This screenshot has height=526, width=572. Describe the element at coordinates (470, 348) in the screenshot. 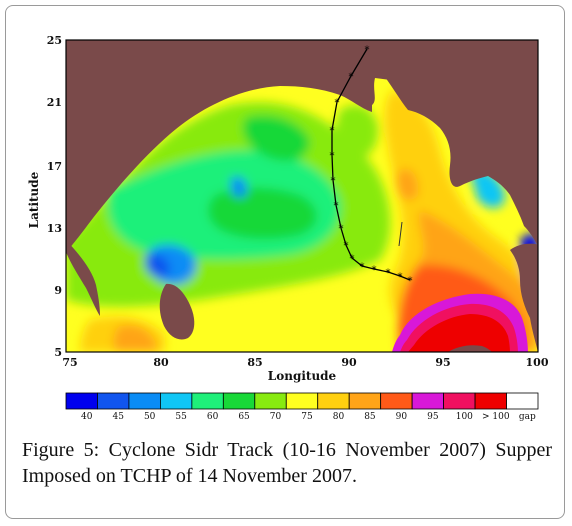

I see `land-sumatra` at that location.